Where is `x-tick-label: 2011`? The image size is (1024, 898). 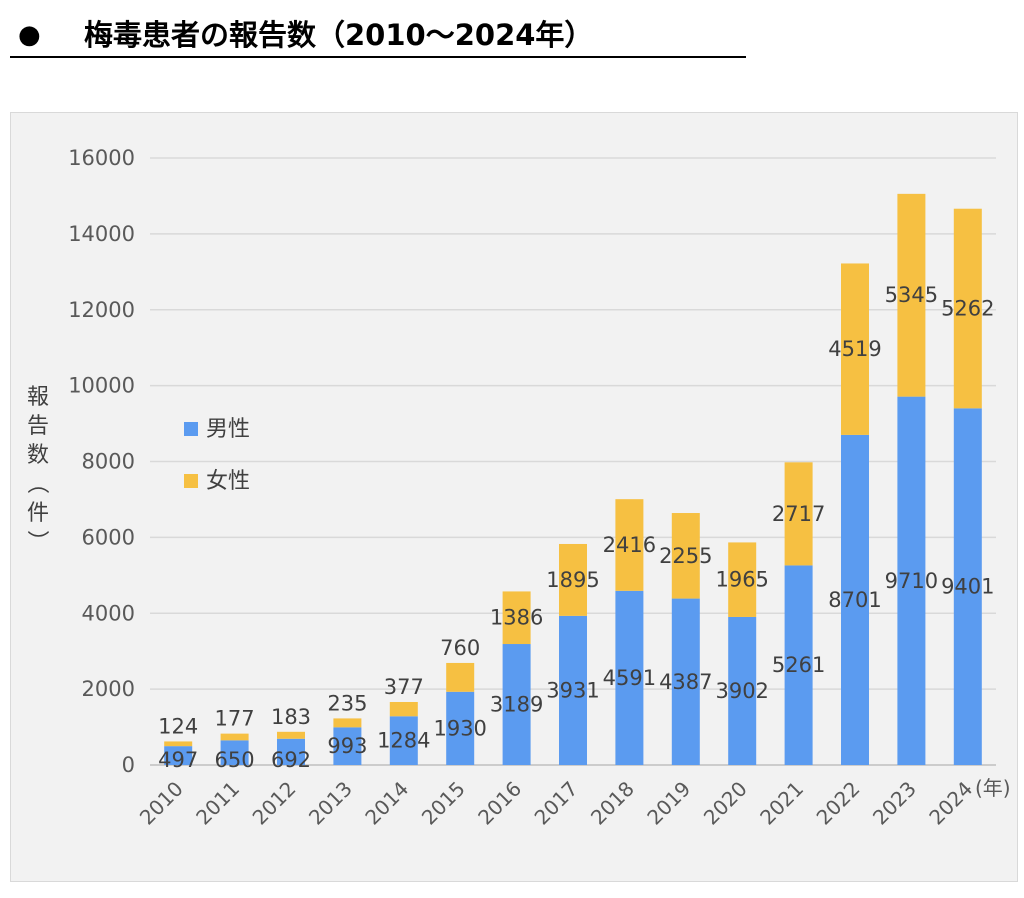 x-tick-label: 2011 is located at coordinates (217, 803).